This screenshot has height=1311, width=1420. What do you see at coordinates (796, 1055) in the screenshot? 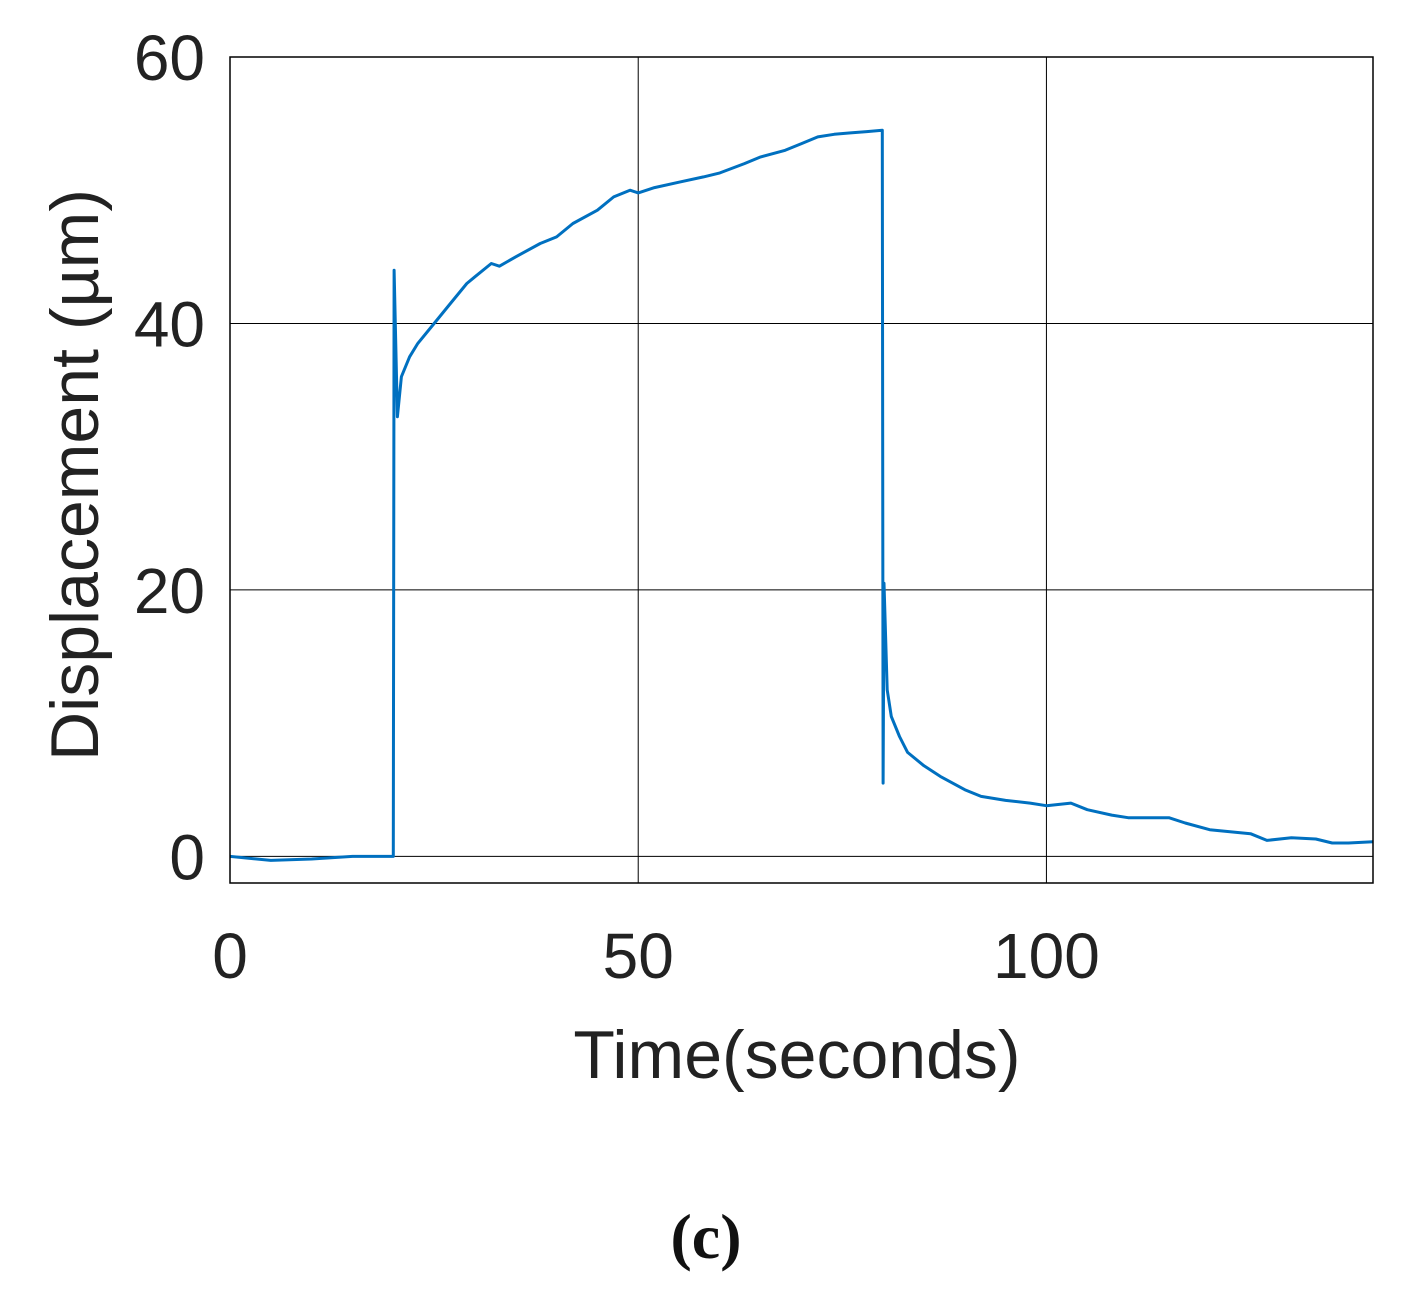
I see `x-axis-title: Time(seconds)` at bounding box center [796, 1055].